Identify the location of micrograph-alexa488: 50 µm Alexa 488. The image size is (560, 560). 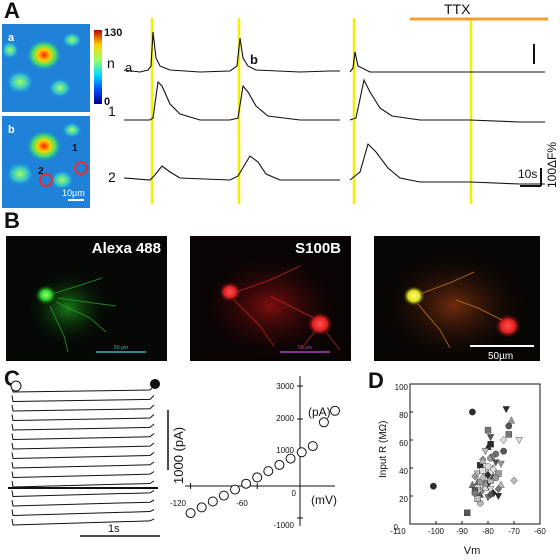
(86, 298).